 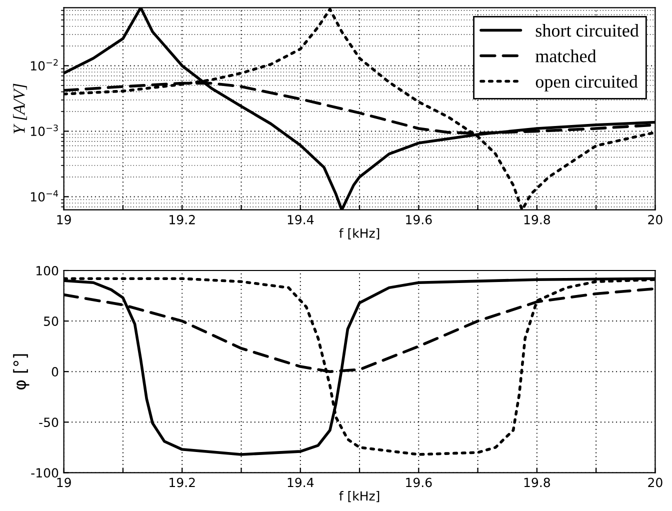 I want to click on y-tick-label: 10$^{−2}$, so click(x=44, y=65).